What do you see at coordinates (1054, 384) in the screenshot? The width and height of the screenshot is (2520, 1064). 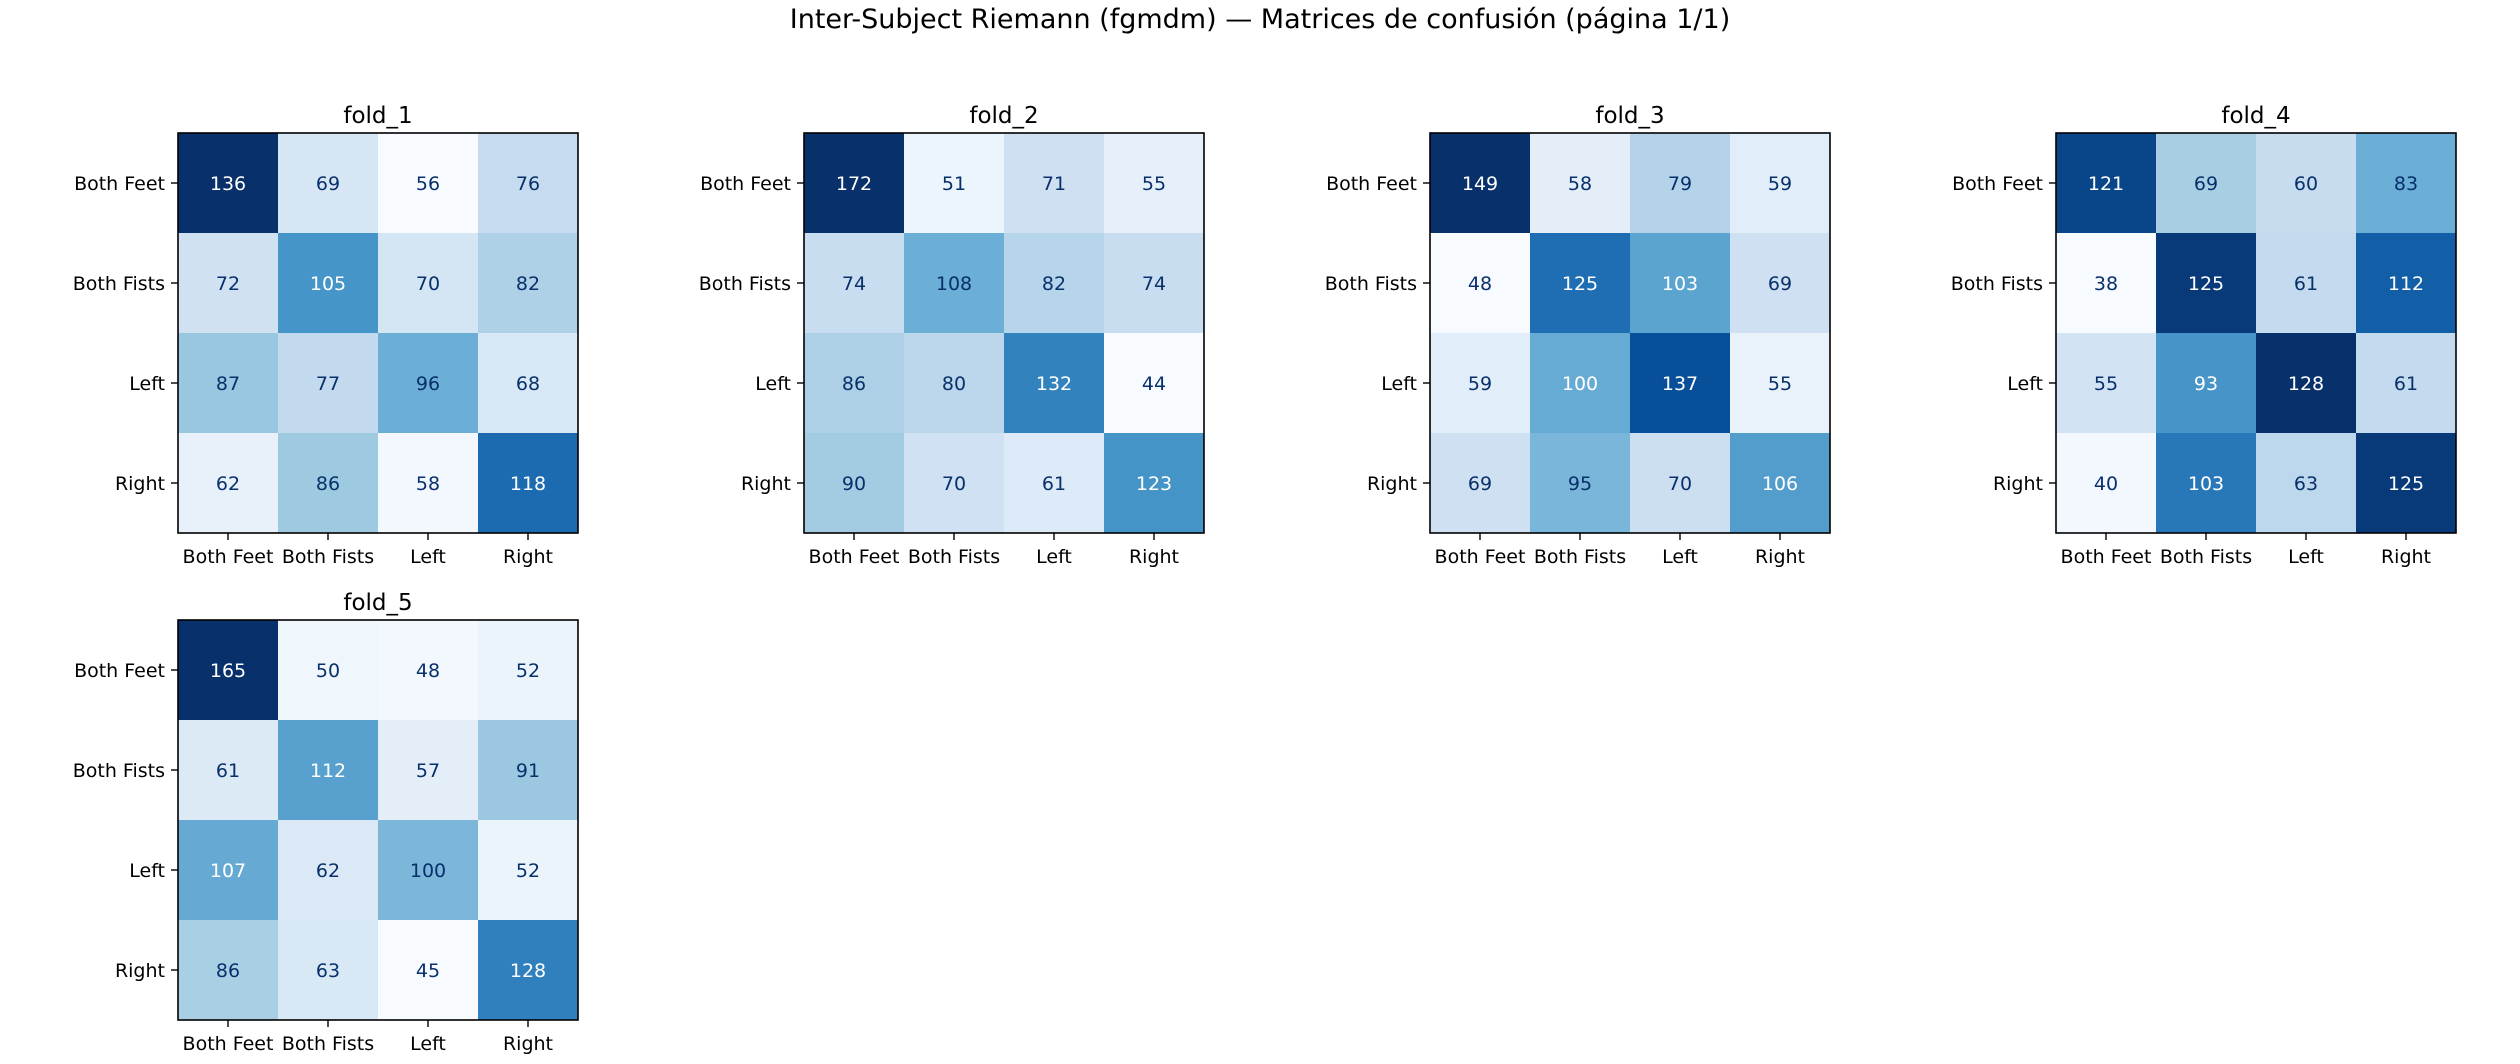 I see `cell-value-label: 132` at bounding box center [1054, 384].